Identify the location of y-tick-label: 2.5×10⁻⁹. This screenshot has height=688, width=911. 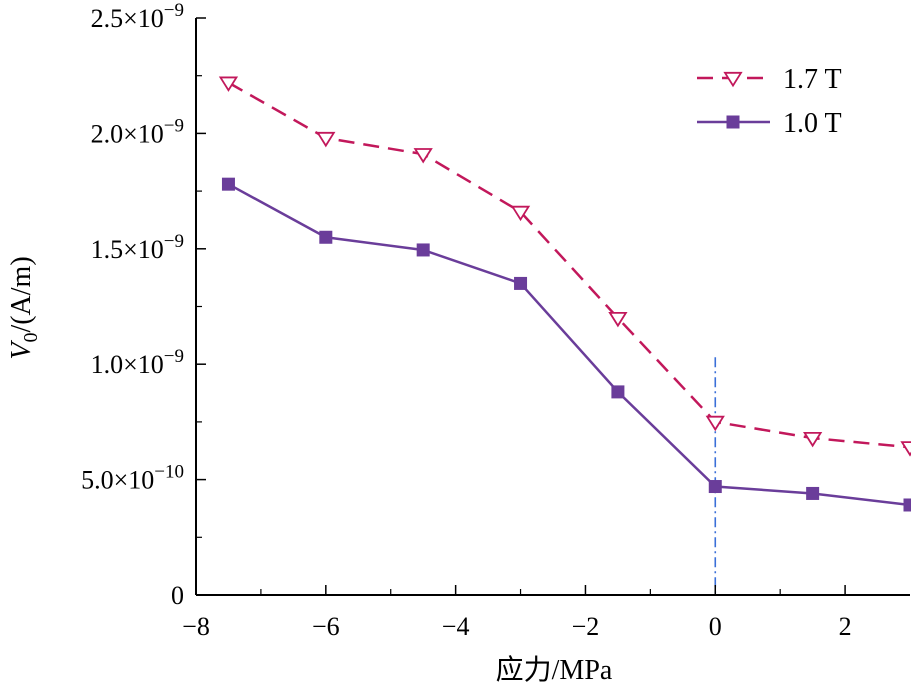
(137, 16).